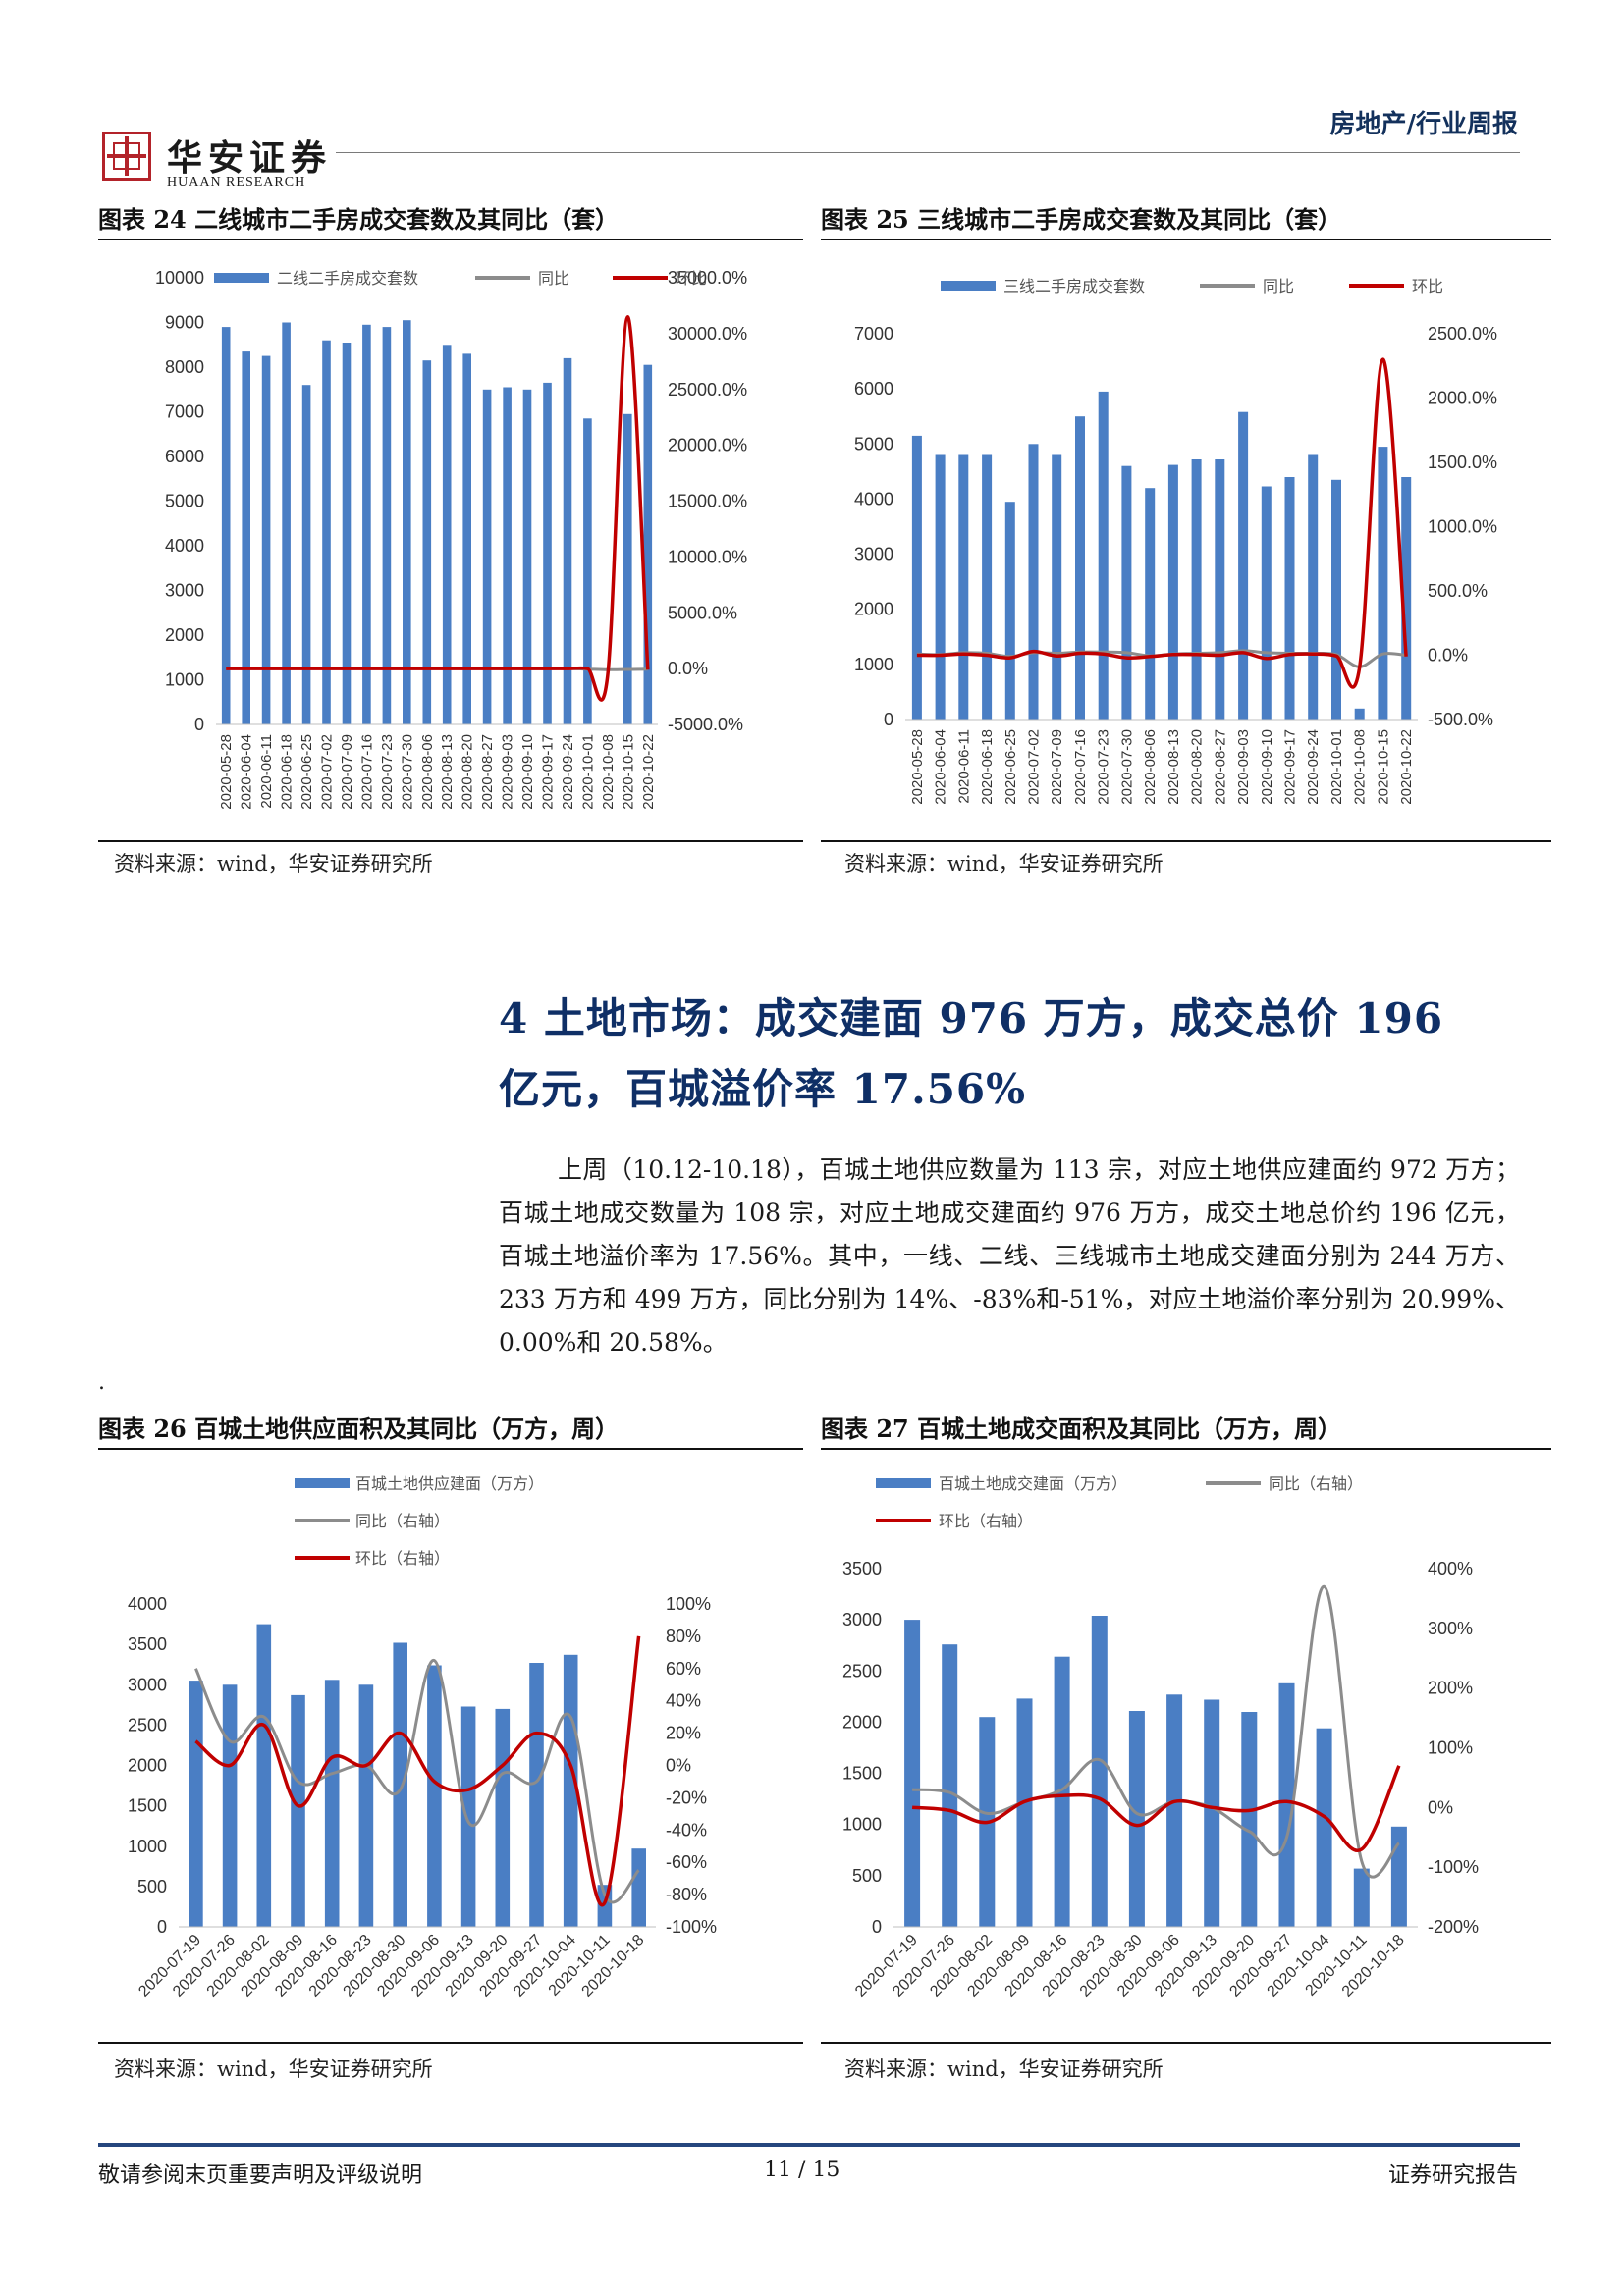  I want to click on x-tick-label: 2020-08-27, so click(1220, 767).